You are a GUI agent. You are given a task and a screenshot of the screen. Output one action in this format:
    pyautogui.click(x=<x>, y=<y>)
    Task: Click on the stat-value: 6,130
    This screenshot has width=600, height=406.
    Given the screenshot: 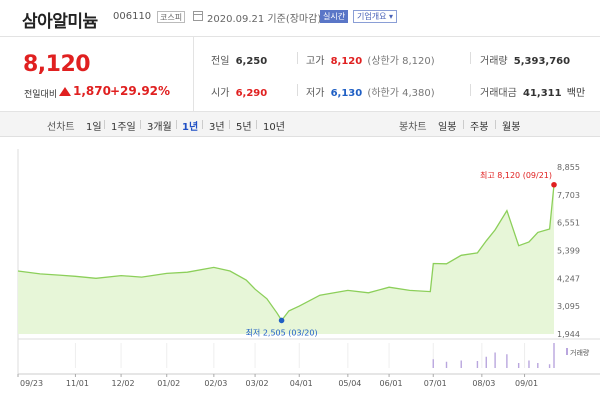 What is the action you would take?
    pyautogui.click(x=346, y=93)
    